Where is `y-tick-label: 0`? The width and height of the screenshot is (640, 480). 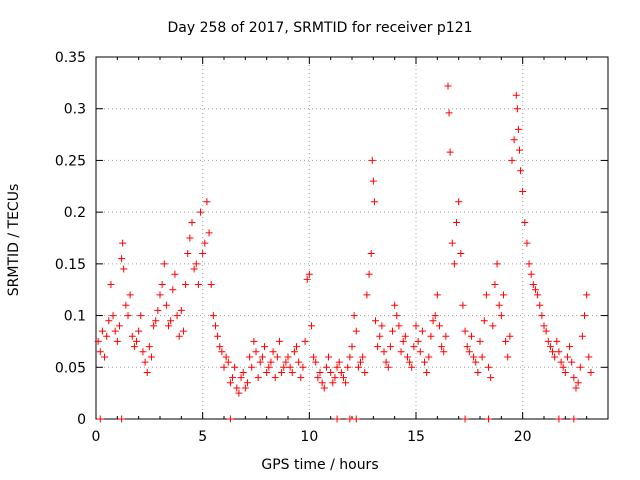 y-tick-label: 0 is located at coordinates (81, 420).